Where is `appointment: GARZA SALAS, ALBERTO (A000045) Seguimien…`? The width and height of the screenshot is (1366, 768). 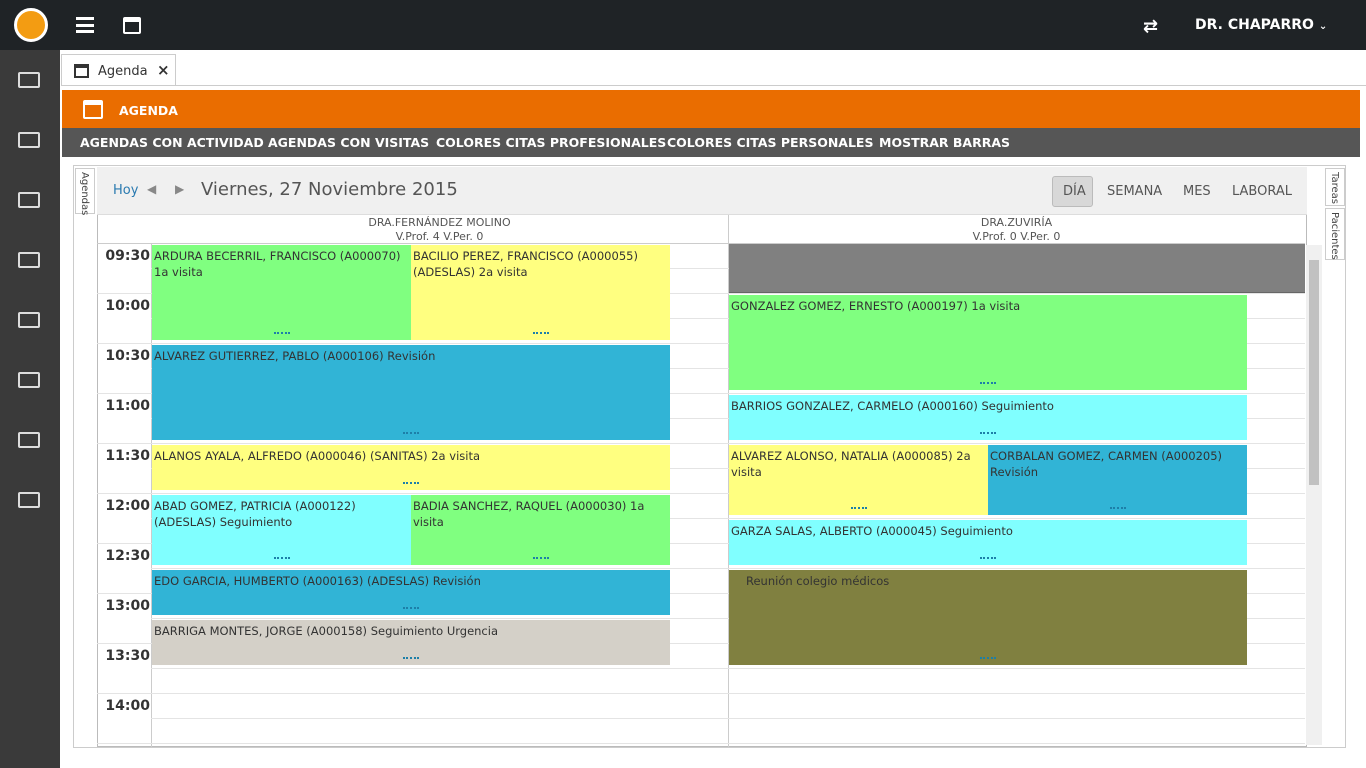
appointment: GARZA SALAS, ALBERTO (A000045) Seguimien… is located at coordinates (988, 542).